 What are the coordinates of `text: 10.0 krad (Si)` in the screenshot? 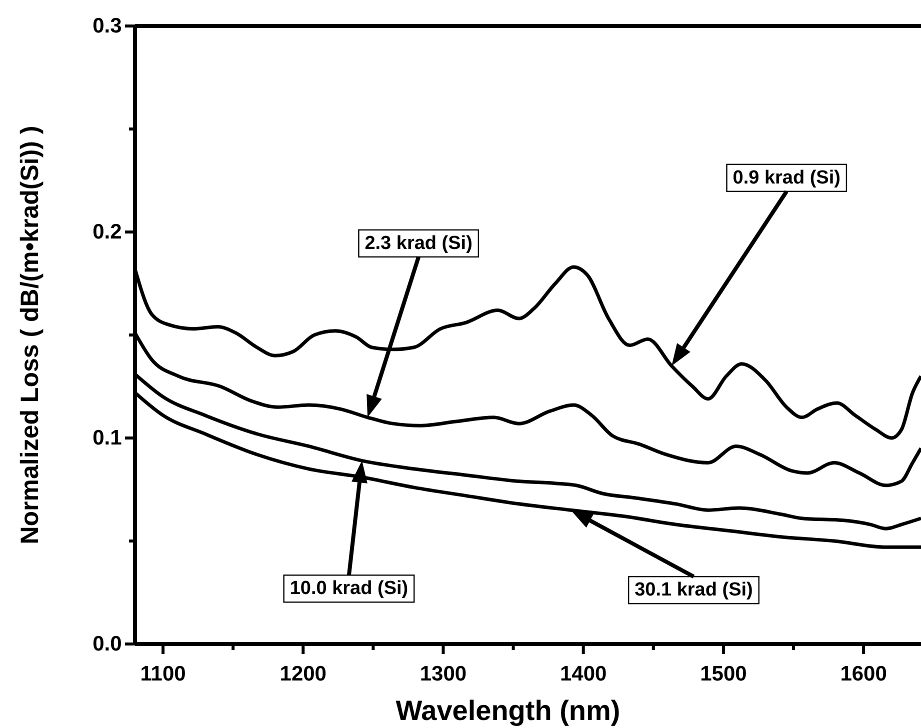 It's located at (349, 589).